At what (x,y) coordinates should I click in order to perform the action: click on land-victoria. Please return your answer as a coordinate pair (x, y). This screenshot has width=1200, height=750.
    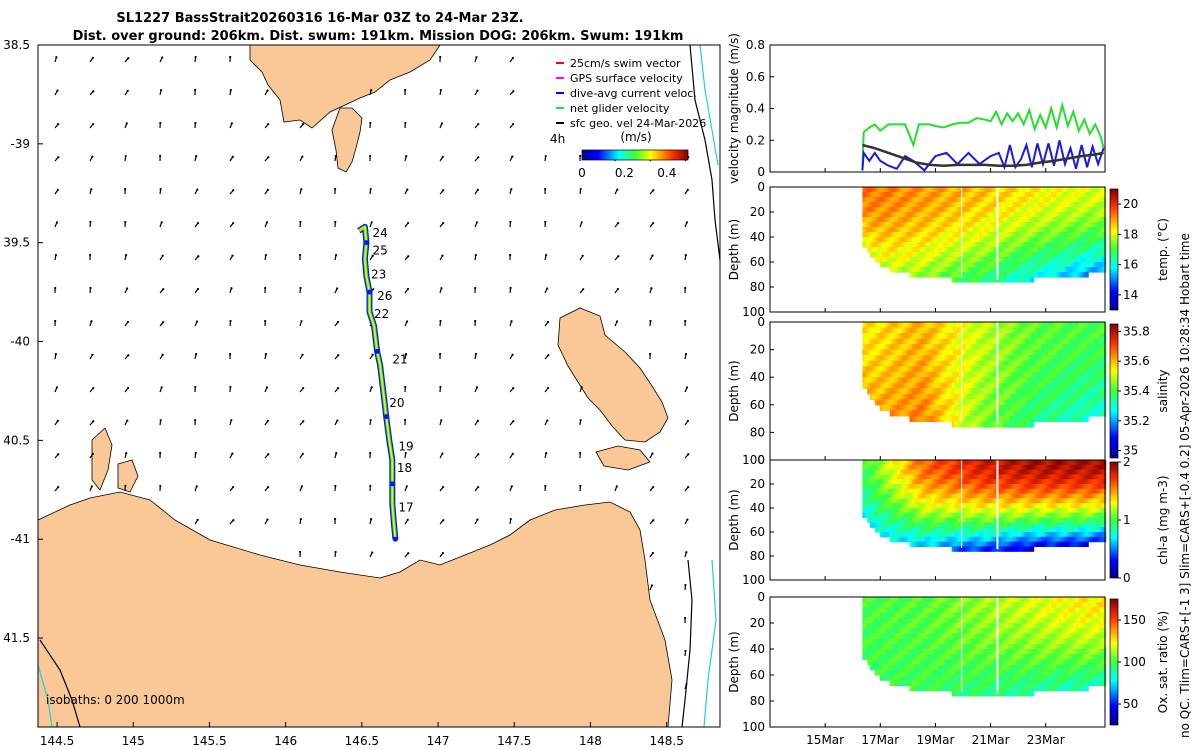
    Looking at the image, I should click on (345, 86).